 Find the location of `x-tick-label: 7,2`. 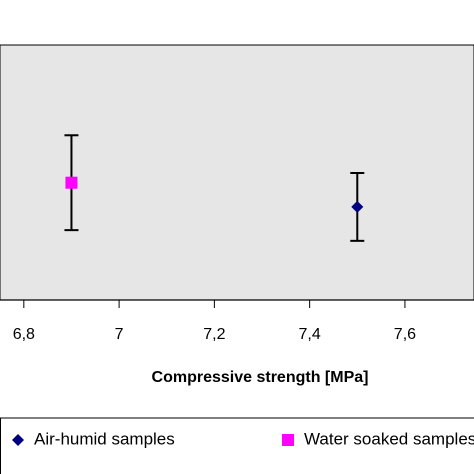

x-tick-label: 7,2 is located at coordinates (214, 334).